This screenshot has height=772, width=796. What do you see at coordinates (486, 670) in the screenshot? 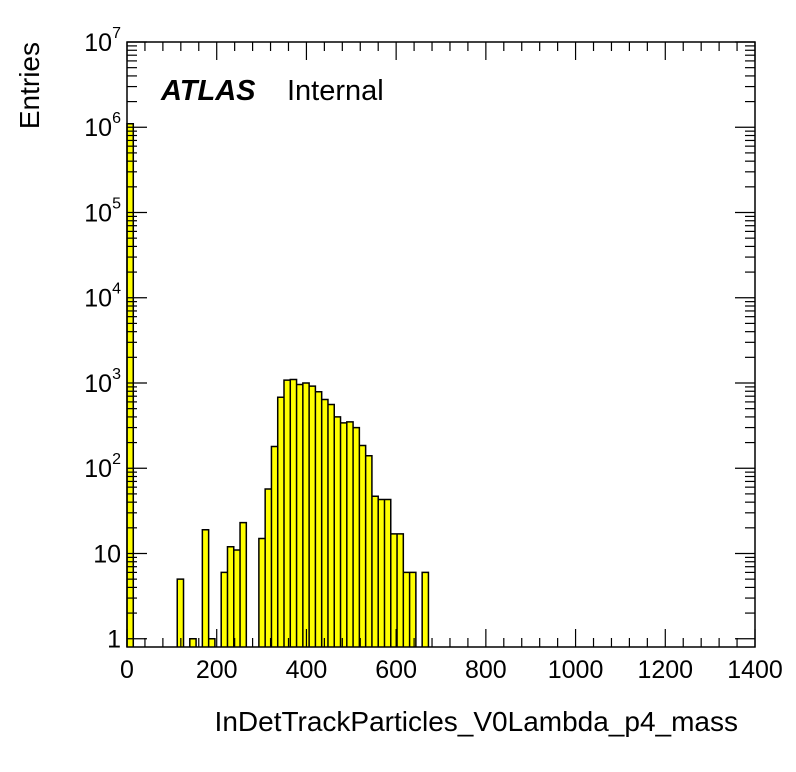
I see `x-tick-label: 800` at bounding box center [486, 670].